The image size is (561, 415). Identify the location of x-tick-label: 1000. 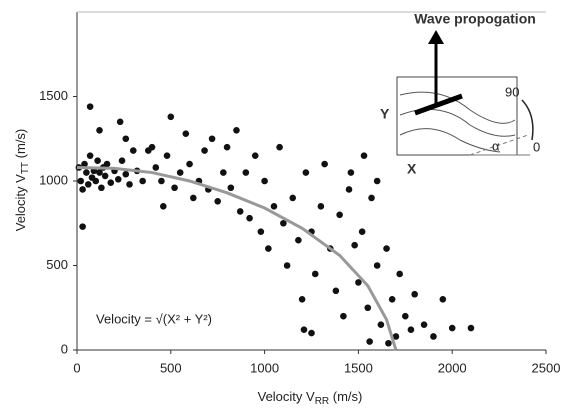
(264, 367).